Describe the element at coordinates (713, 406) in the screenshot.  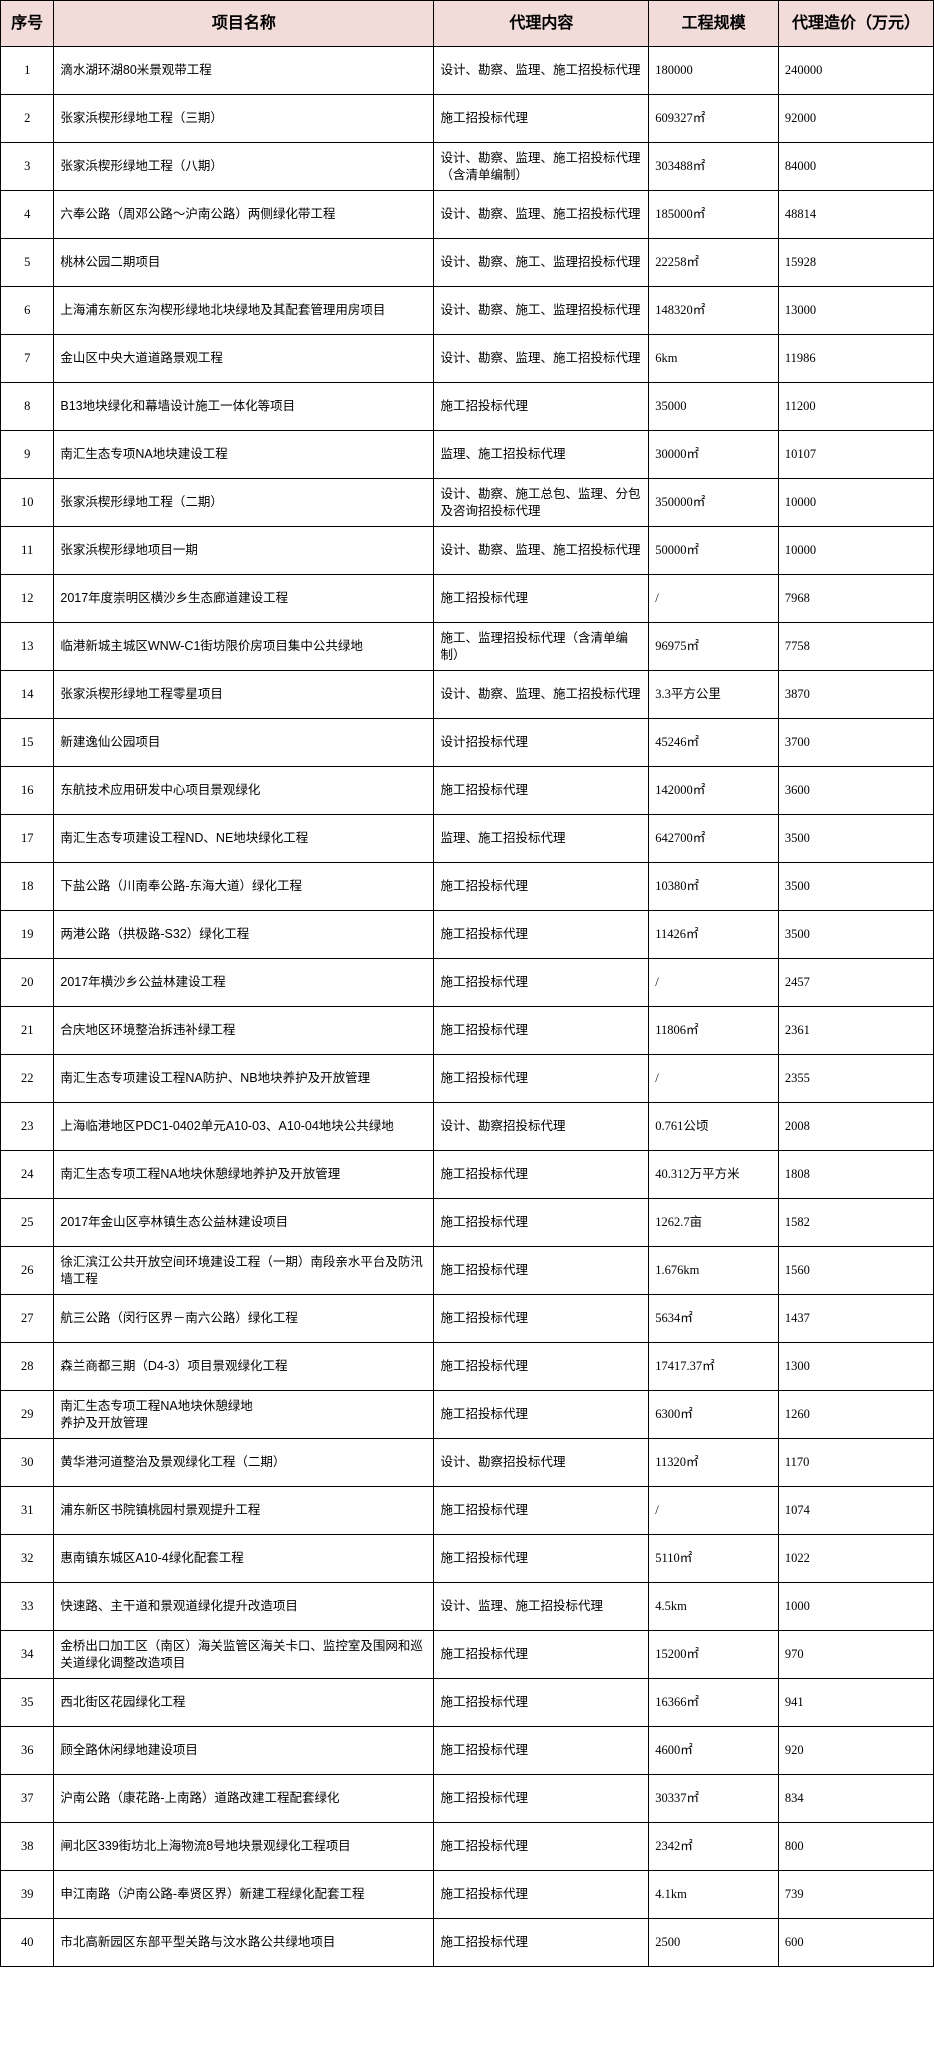
I see `row-project-scale: 35000` at that location.